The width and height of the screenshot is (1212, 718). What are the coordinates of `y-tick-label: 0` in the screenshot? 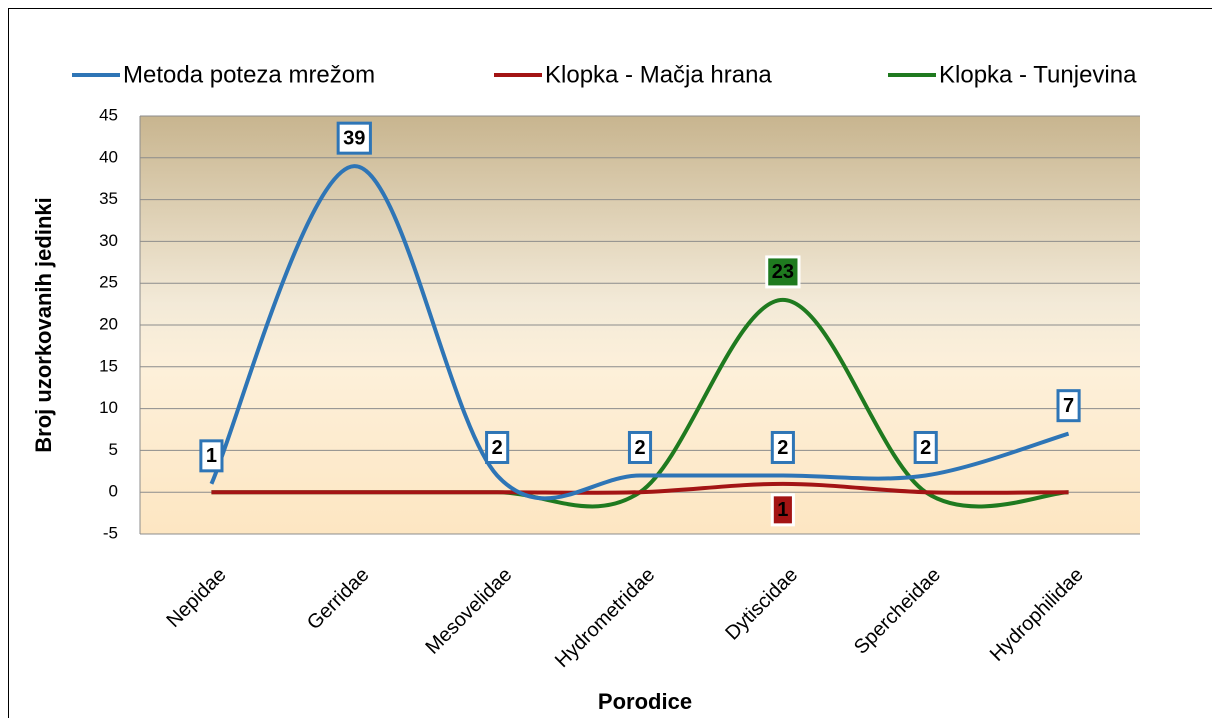 It's located at (113, 491).